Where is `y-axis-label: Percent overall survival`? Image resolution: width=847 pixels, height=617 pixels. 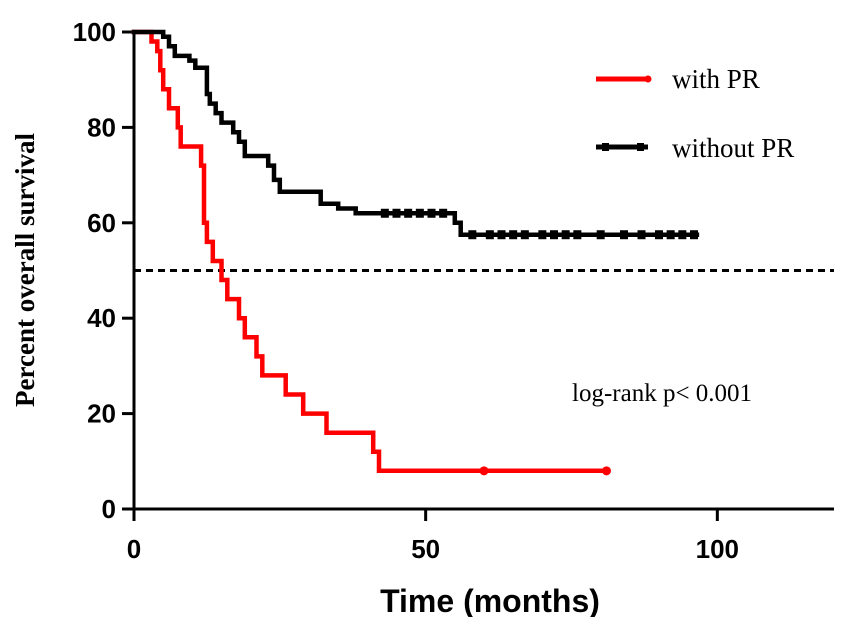 y-axis-label: Percent overall survival is located at coordinates (25, 270).